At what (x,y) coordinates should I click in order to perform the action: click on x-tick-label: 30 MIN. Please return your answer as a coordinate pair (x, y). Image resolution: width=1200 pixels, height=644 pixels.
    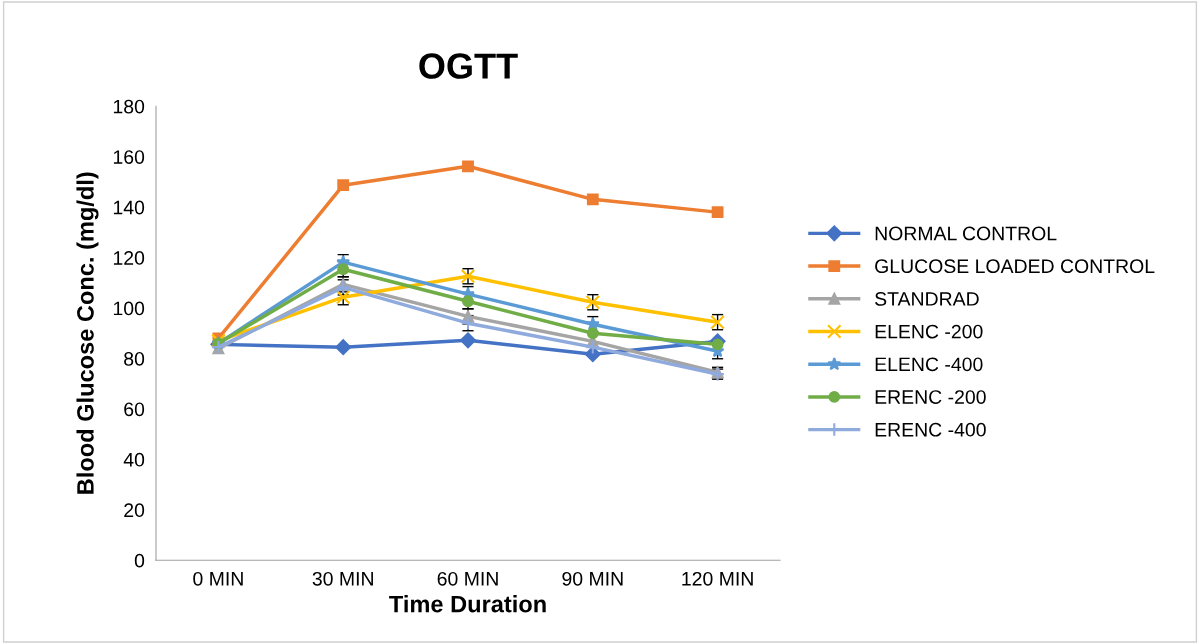
    Looking at the image, I should click on (342, 578).